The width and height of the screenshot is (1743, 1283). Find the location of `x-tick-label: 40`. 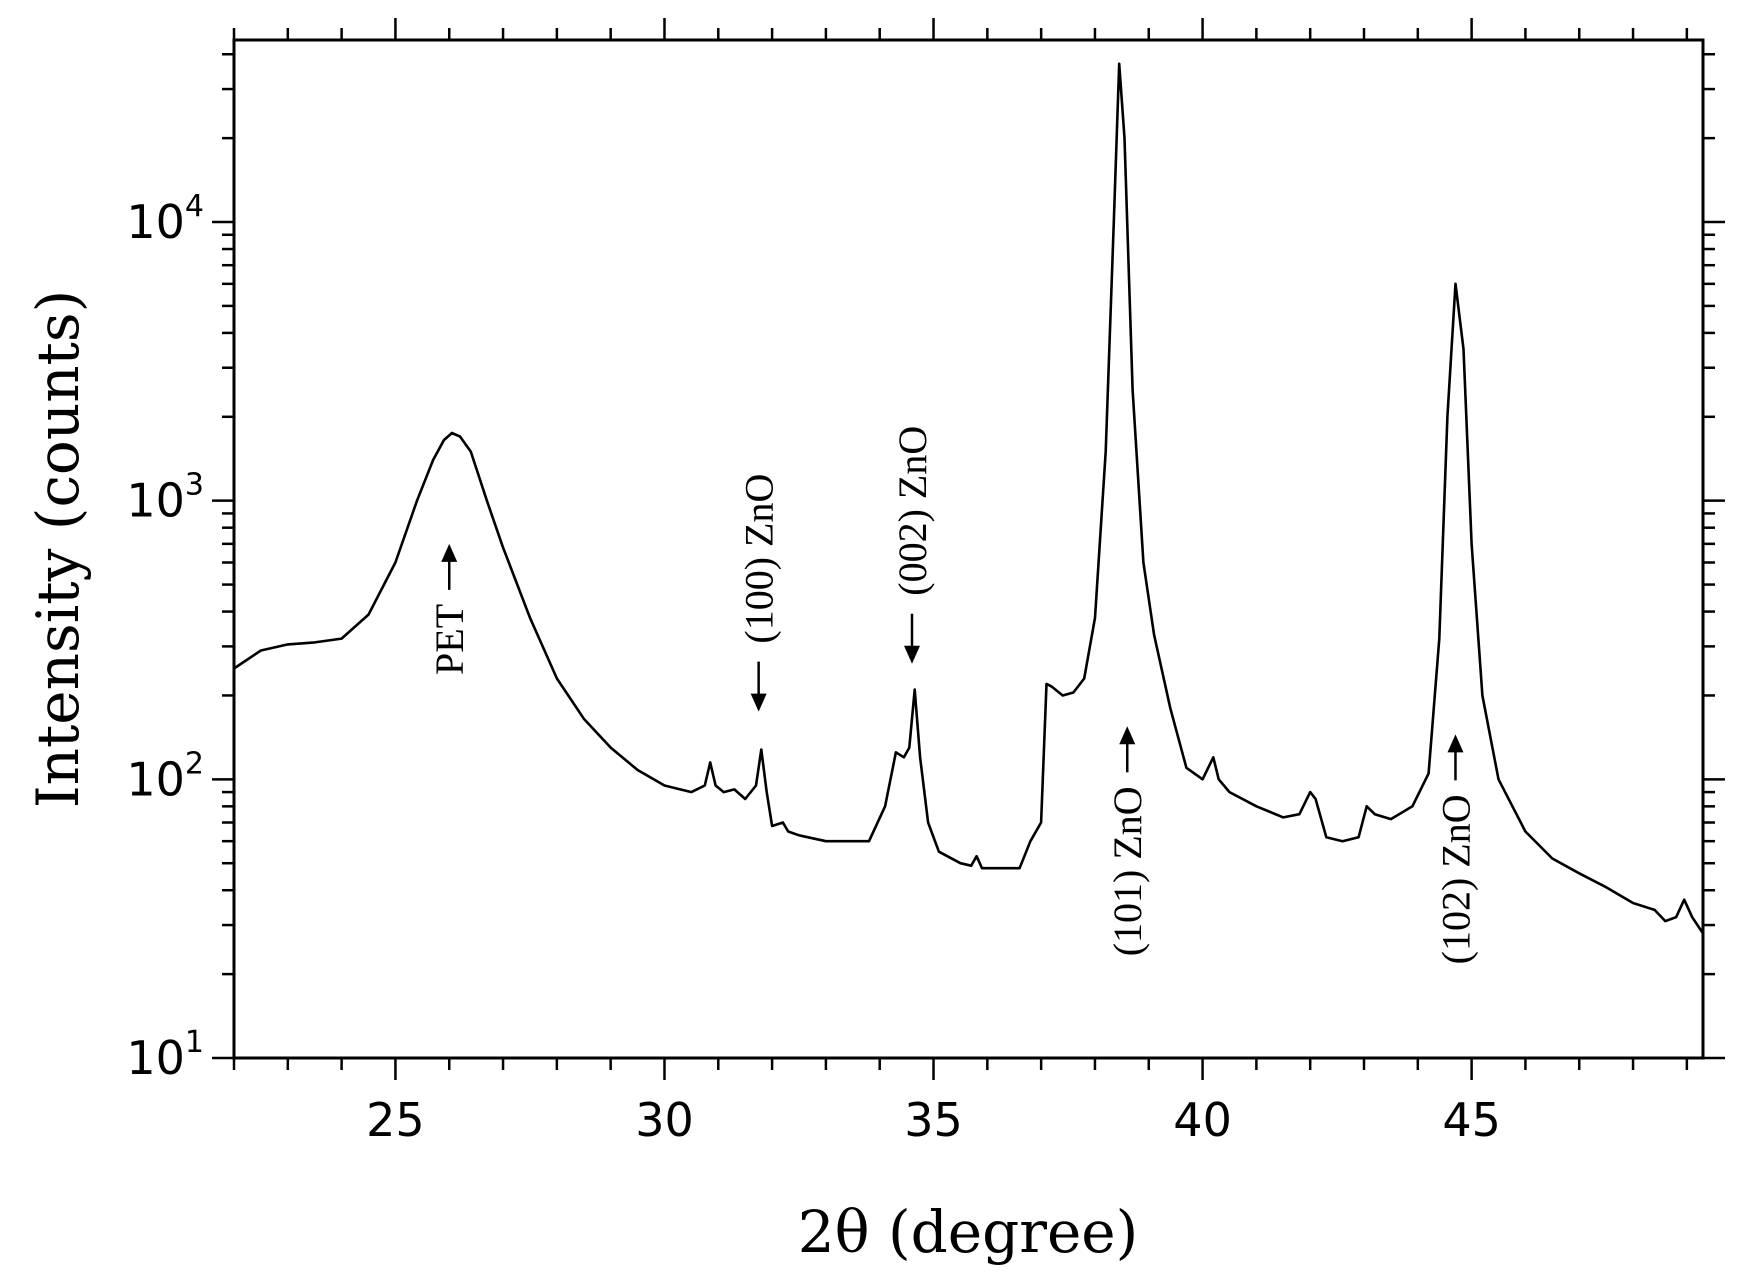

x-tick-label: 40 is located at coordinates (1202, 1120).